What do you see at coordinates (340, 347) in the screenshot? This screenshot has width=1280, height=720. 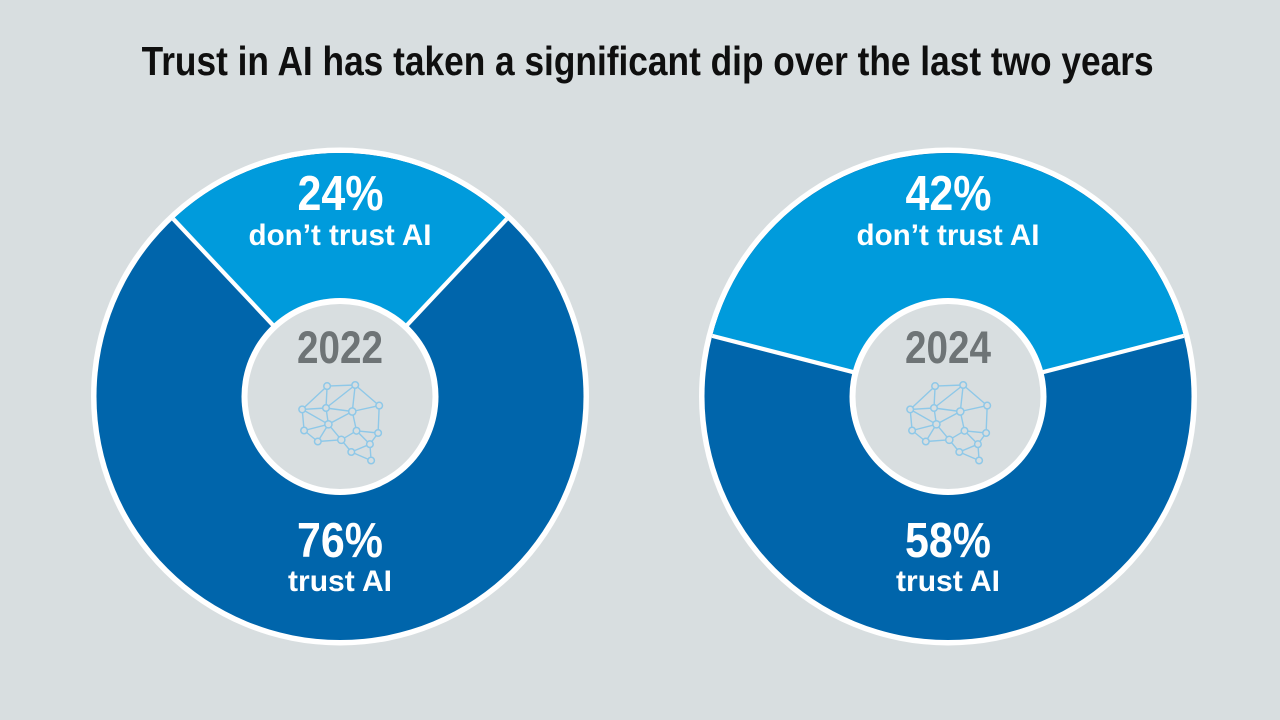 I see `svg-text: 2022` at bounding box center [340, 347].